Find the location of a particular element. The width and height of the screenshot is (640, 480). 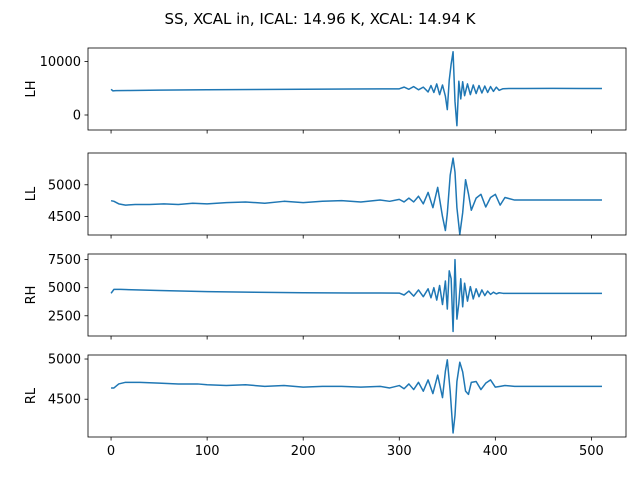

x-tick-label: 100 is located at coordinates (207, 451).